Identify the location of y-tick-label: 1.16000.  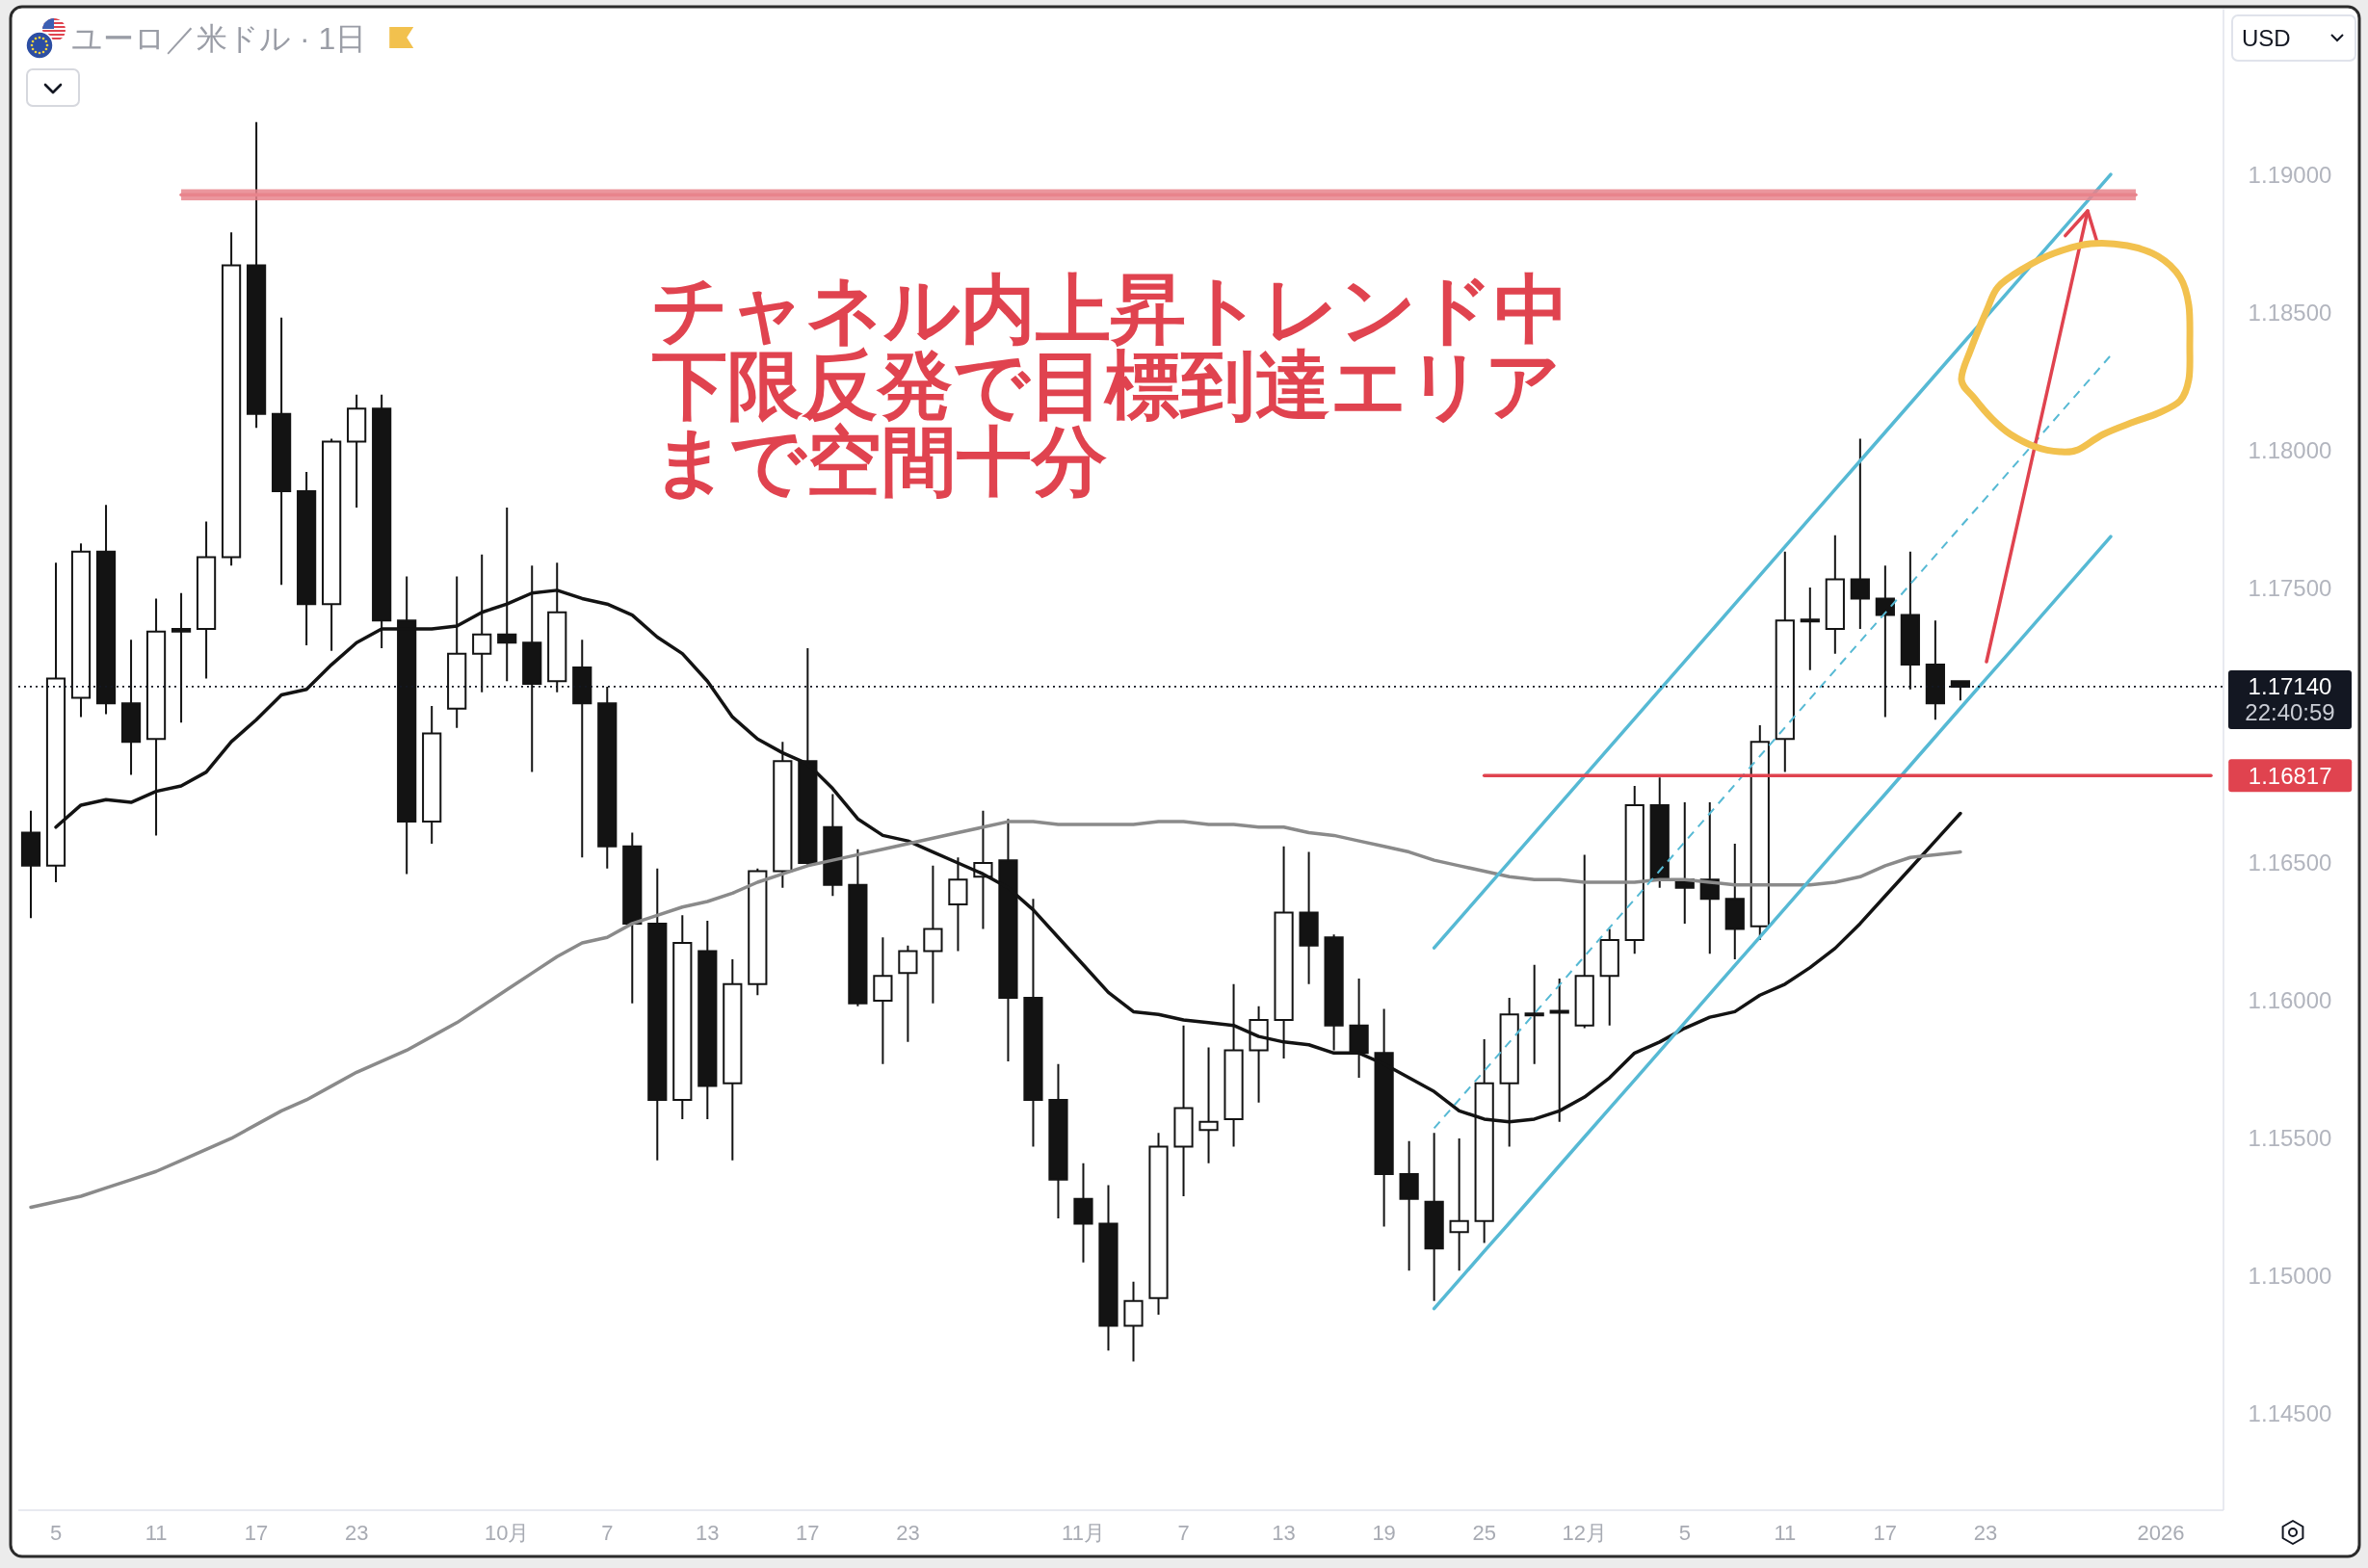
(2290, 1000).